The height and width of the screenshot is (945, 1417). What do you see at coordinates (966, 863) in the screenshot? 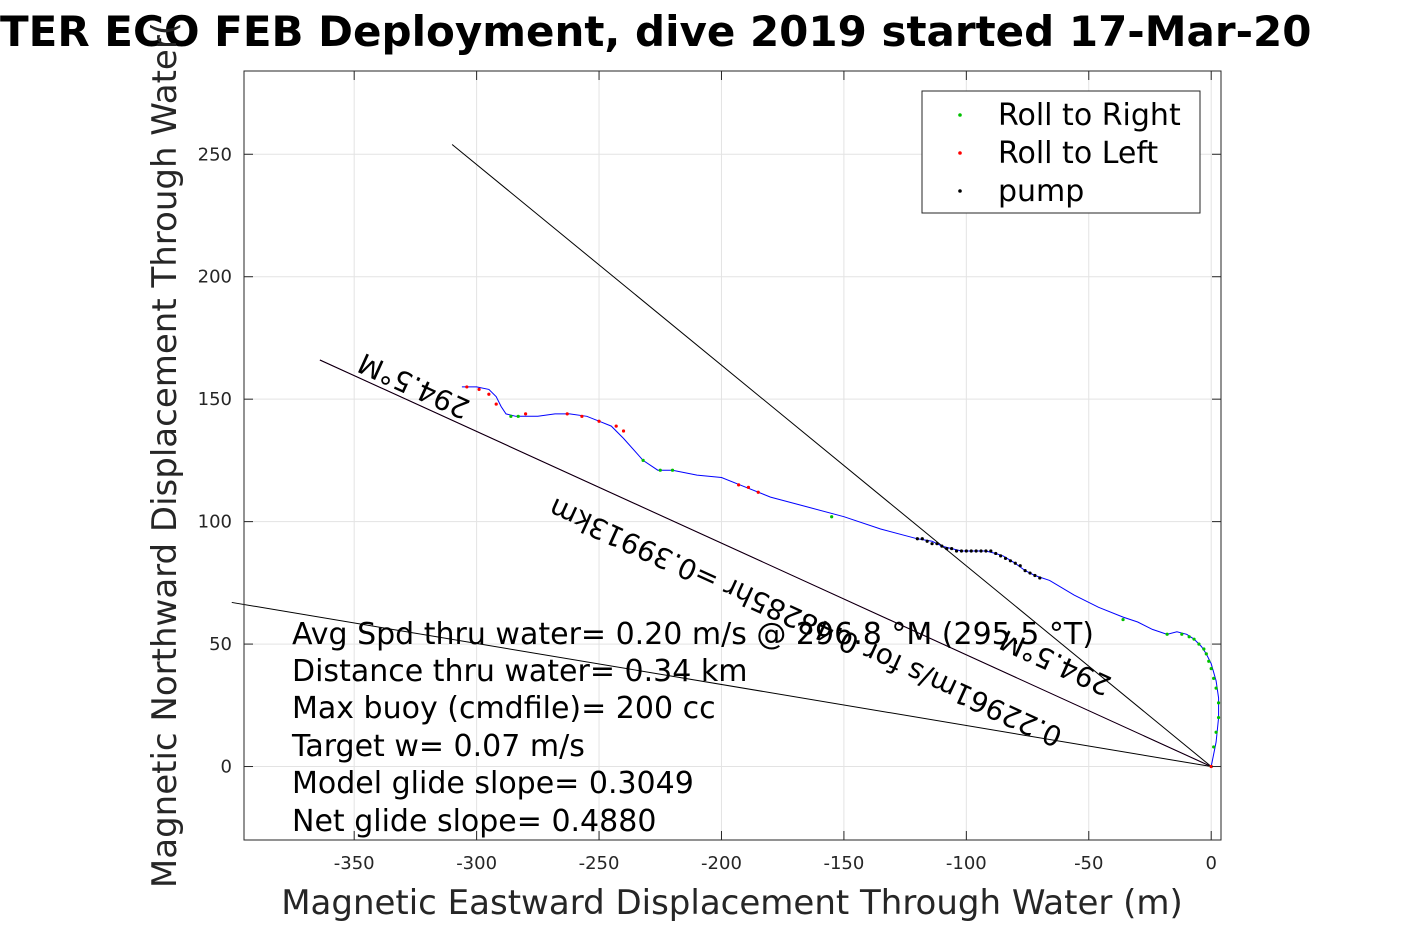
I see `x-tick-label: -100` at bounding box center [966, 863].